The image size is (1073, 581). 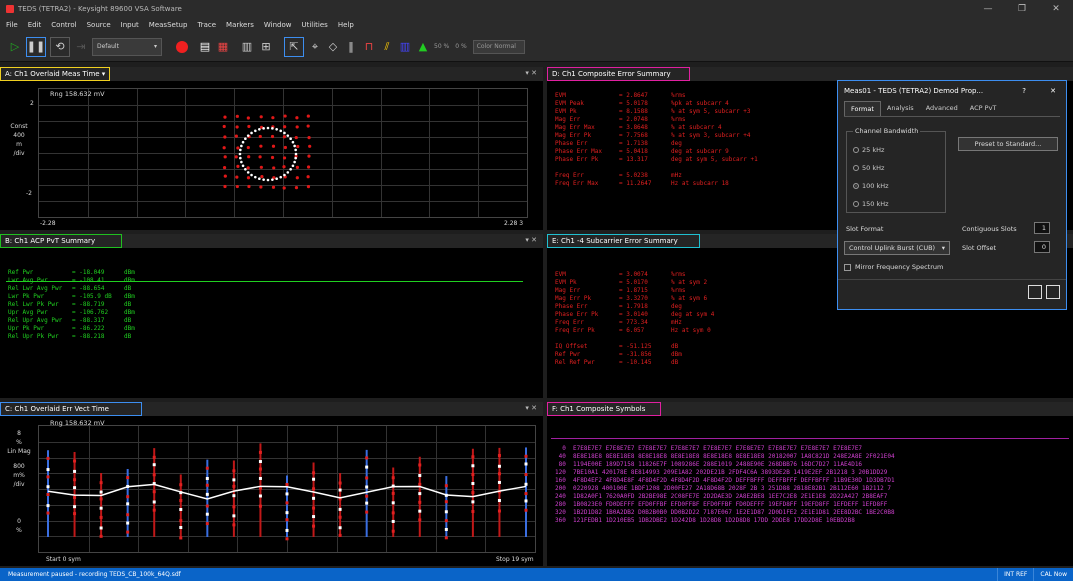 What do you see at coordinates (862, 108) in the screenshot?
I see `tab-format: Format` at bounding box center [862, 108].